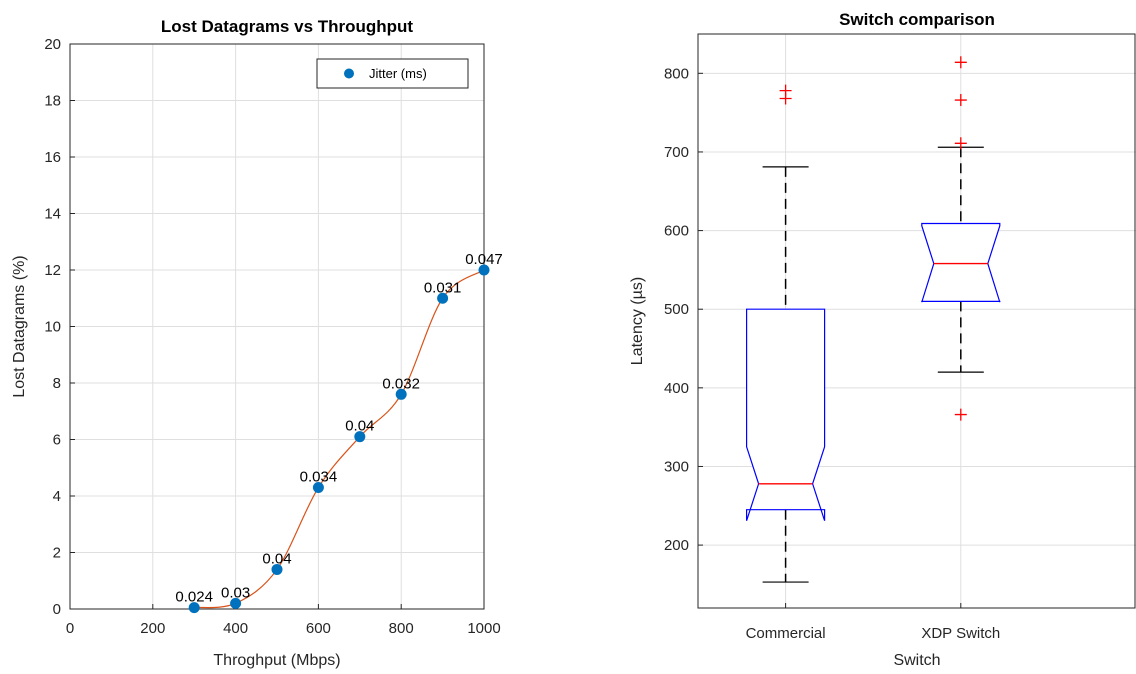 The width and height of the screenshot is (1136, 674). I want to click on boxplot-xdp-switch, so click(961, 238).